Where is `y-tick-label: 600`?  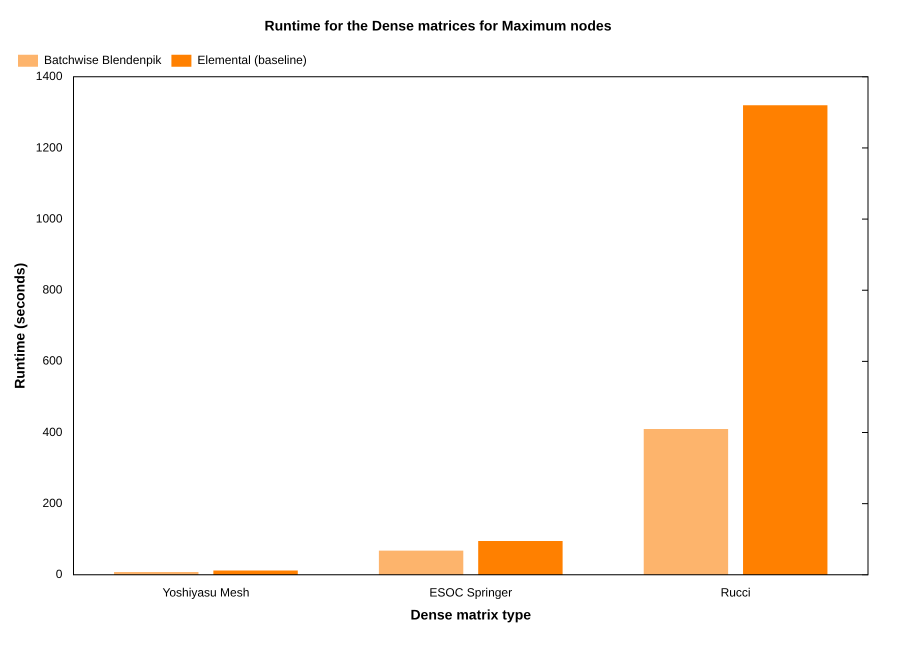
y-tick-label: 600 is located at coordinates (52, 361).